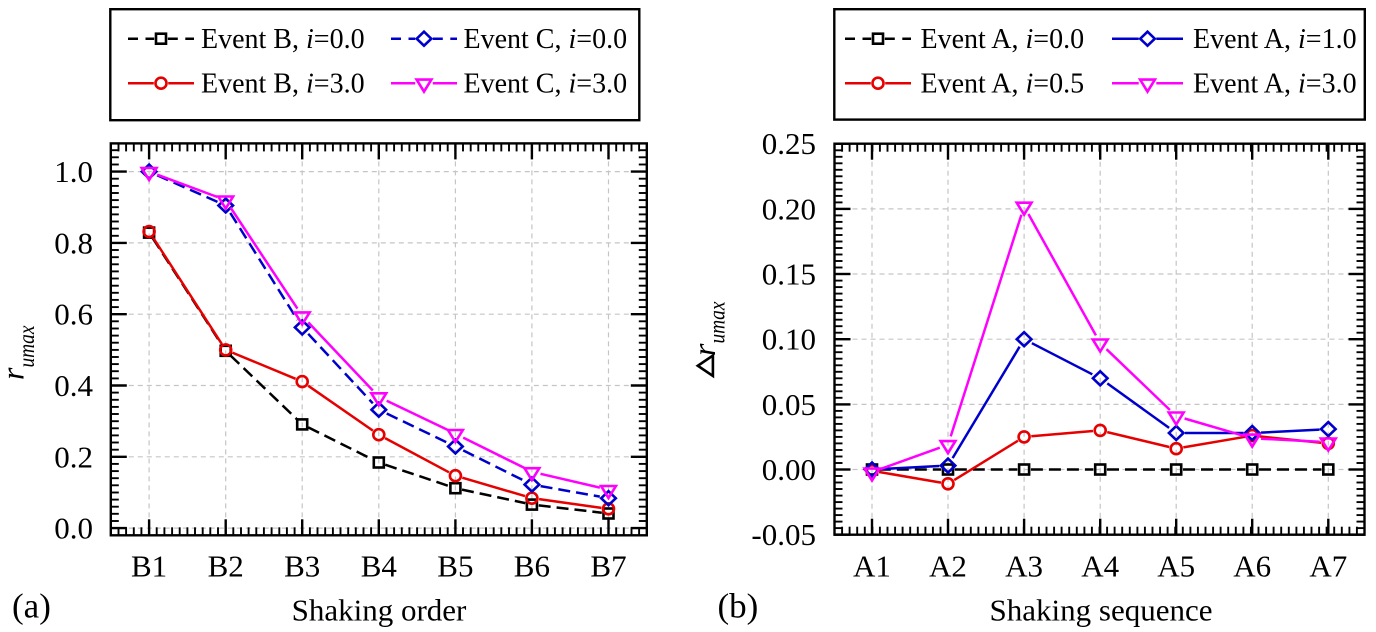 This screenshot has width=1376, height=632. I want to click on svg-text: A2, so click(948, 566).